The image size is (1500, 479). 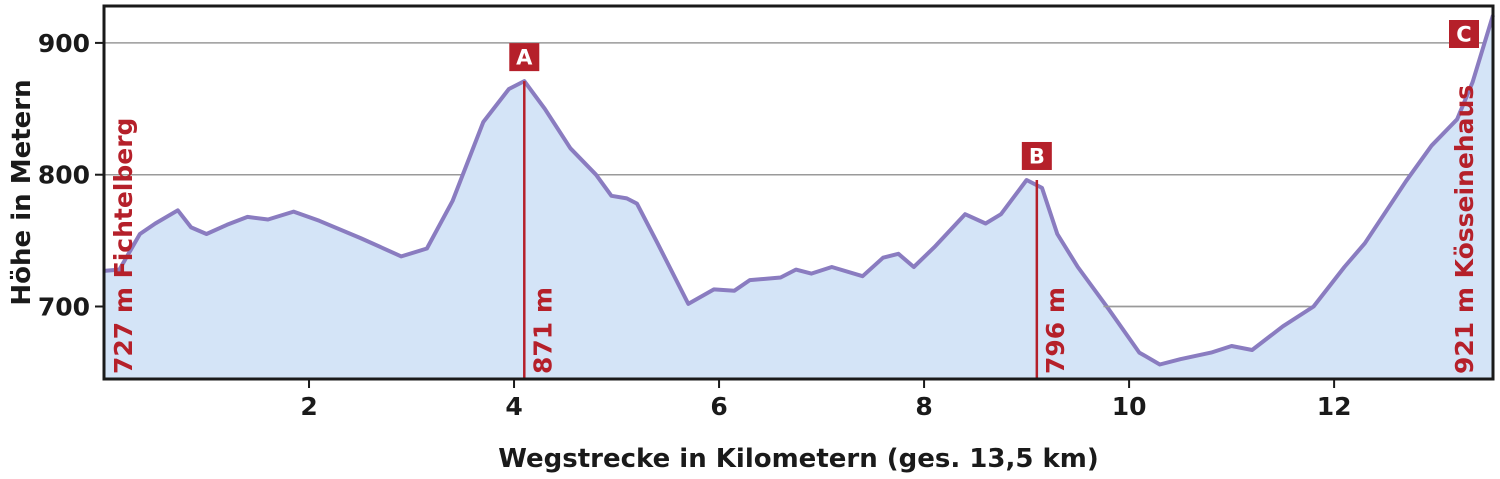 I want to click on waypoint-badge-label: C, so click(x=1463, y=35).